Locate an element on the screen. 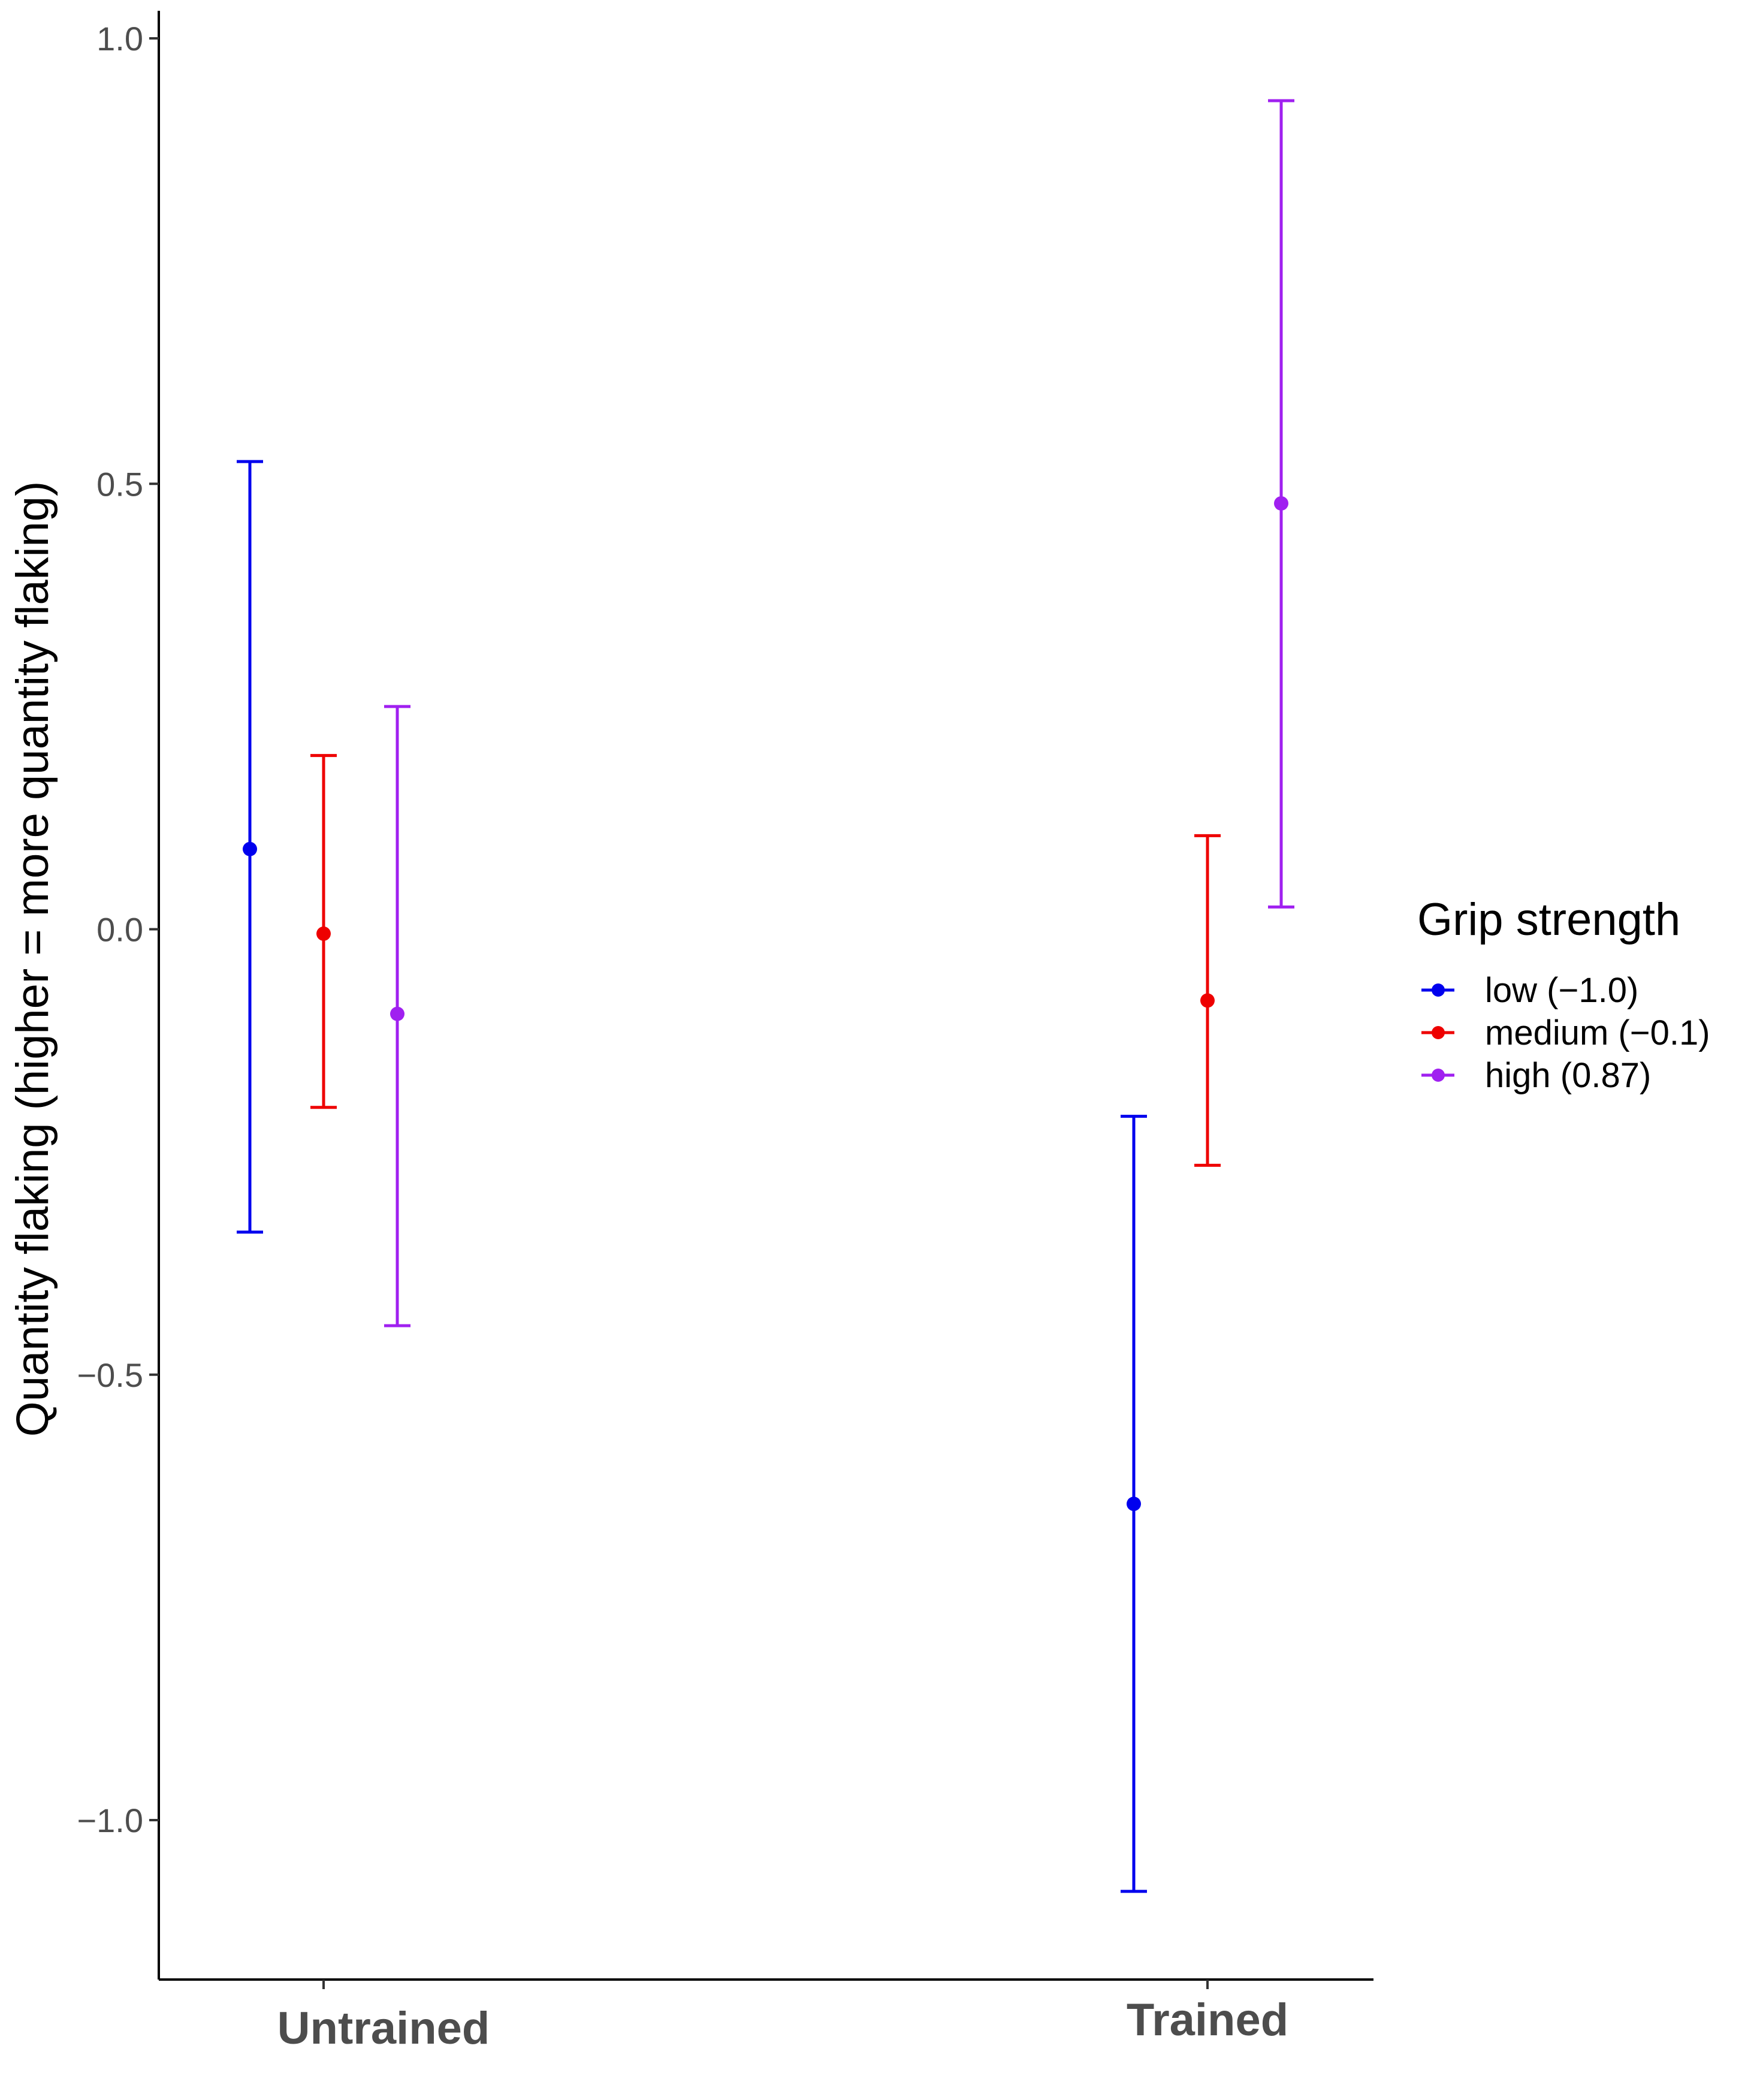 This screenshot has height=2100, width=1760. legend-label: medium (−0.1) is located at coordinates (1597, 1032).